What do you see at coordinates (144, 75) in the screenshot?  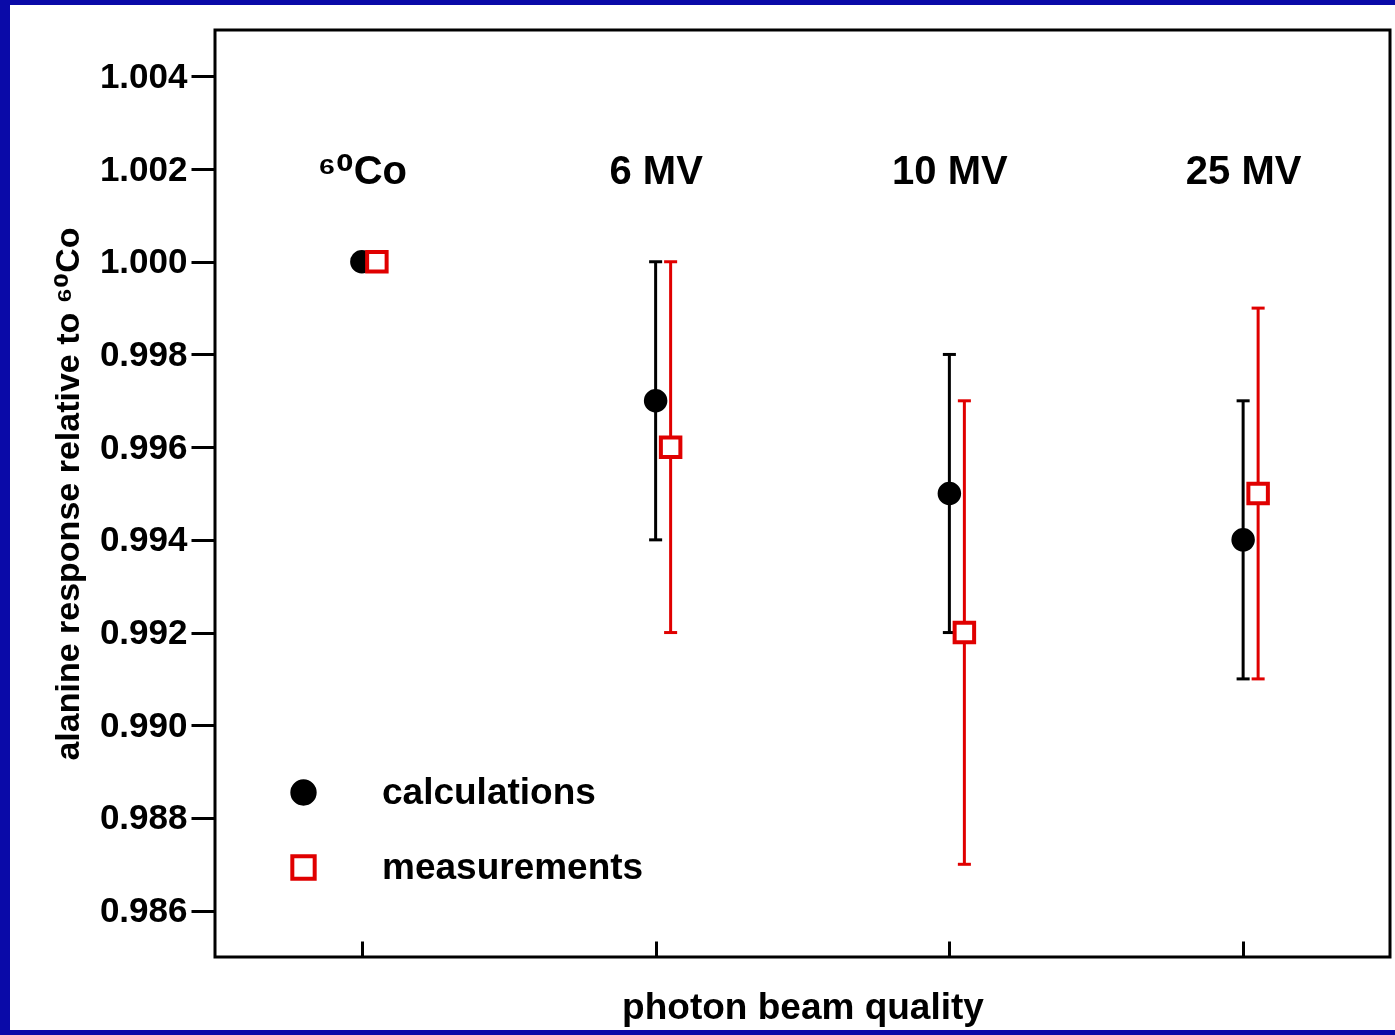 I see `y-tick-label: 1.004` at bounding box center [144, 75].